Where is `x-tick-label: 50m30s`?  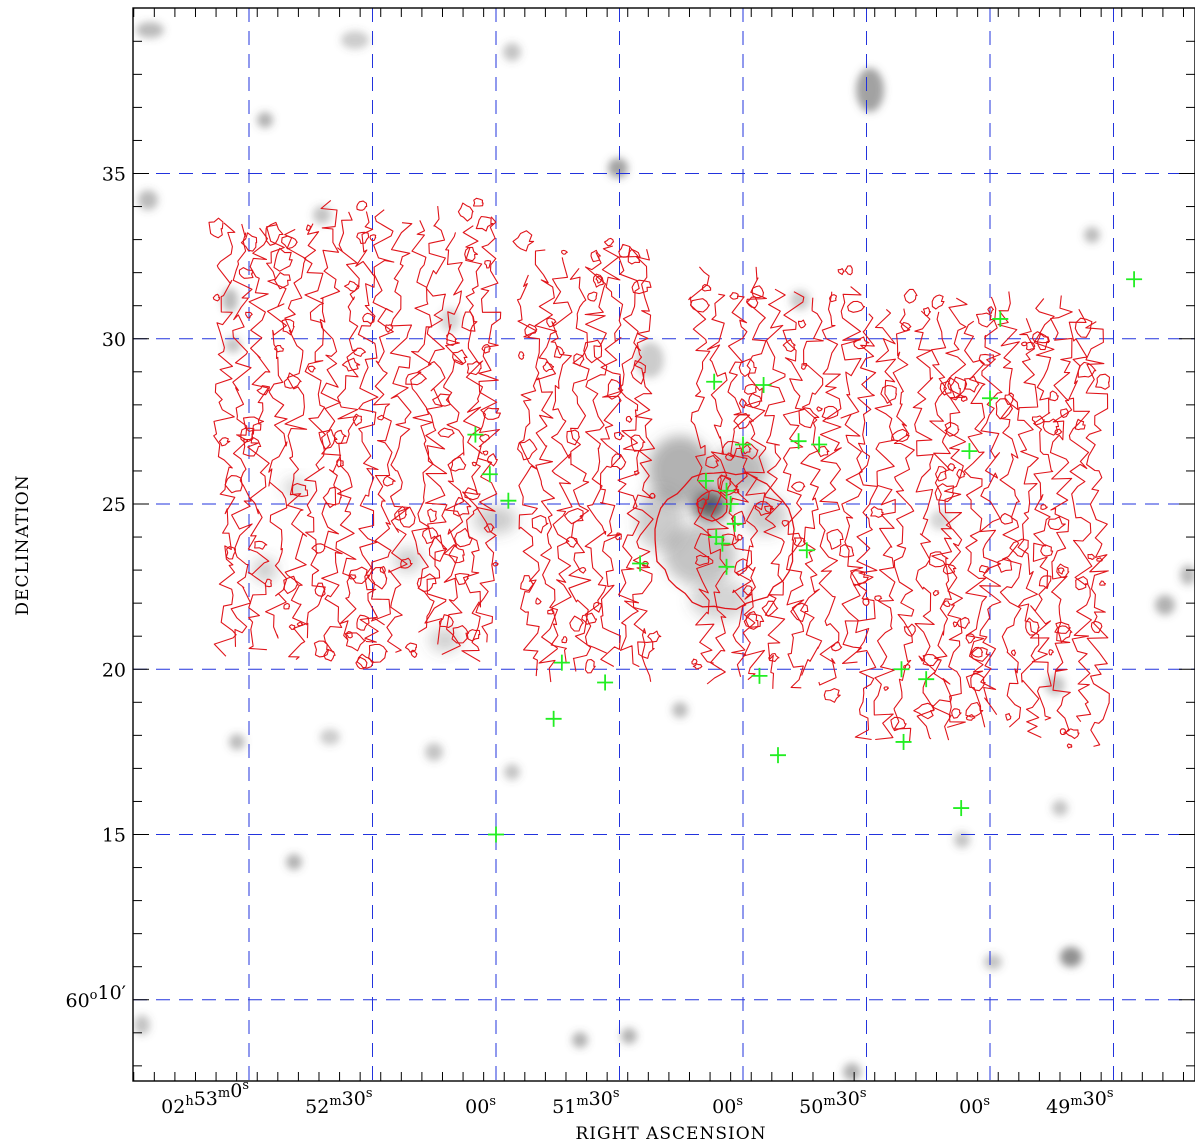
x-tick-label: 50m30s is located at coordinates (832, 1102).